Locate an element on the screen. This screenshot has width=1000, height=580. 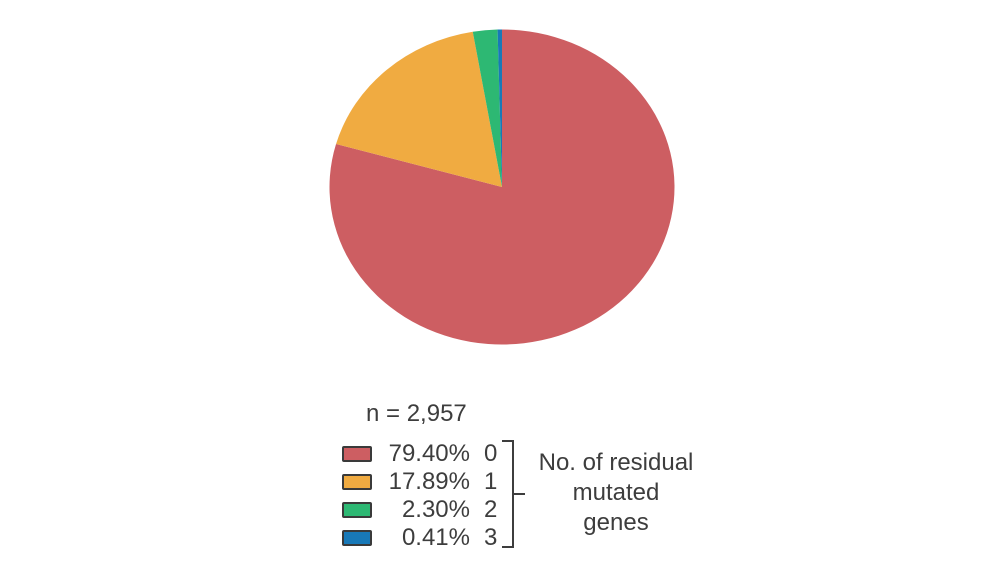
legend-item-0: 79.40% 0 is located at coordinates (419, 454).